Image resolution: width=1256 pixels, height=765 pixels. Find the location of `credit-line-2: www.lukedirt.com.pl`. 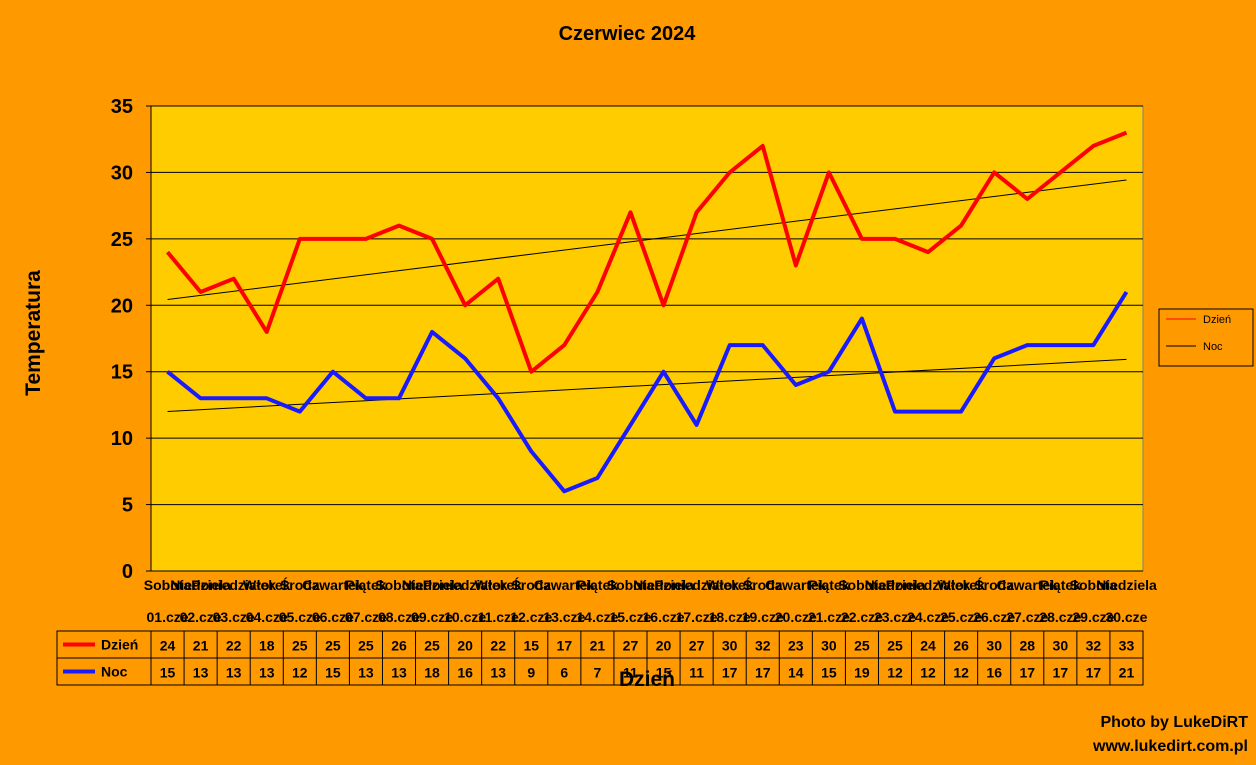

credit-line-2: www.lukedirt.com.pl is located at coordinates (1170, 746).